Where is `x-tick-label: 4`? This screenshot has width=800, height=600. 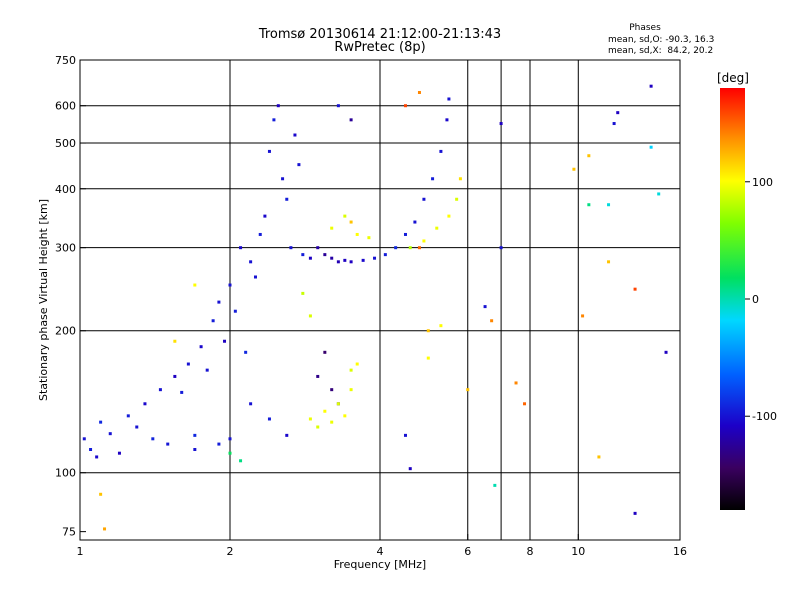
x-tick-label: 4 is located at coordinates (380, 551).